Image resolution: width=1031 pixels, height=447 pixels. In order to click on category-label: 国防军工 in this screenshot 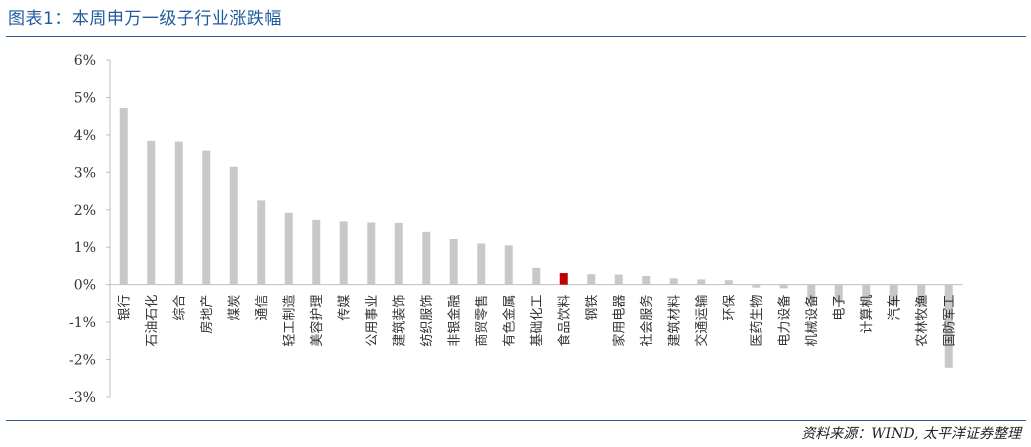, I will do `click(950, 321)`.